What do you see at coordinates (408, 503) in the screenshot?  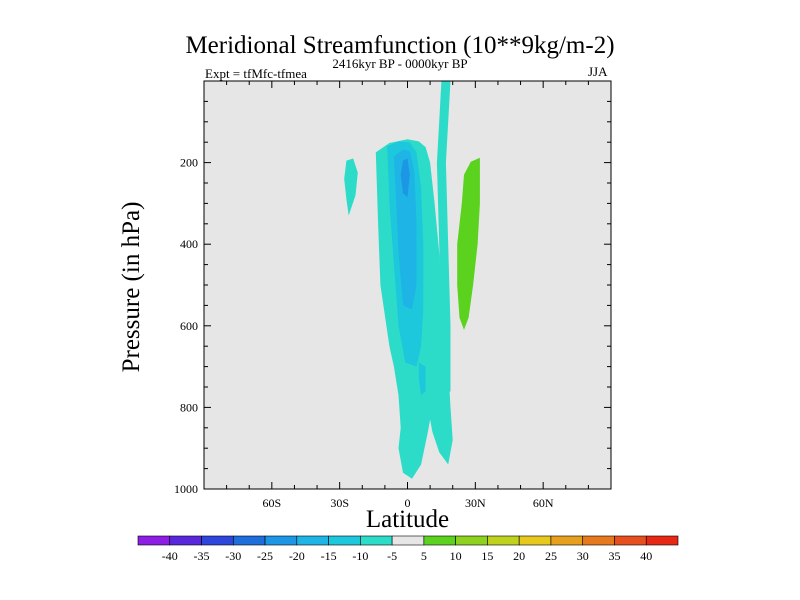 I see `x-tick-label: 0` at bounding box center [408, 503].